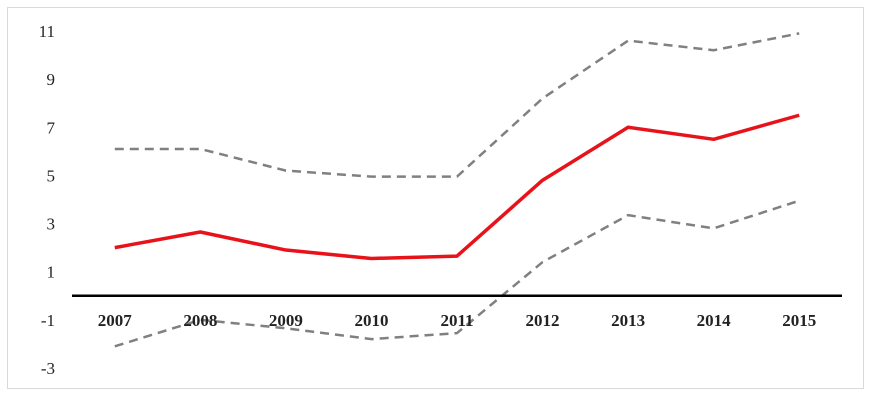 The image size is (882, 404). Describe the element at coordinates (48, 320) in the screenshot. I see `y-tick-label: -1` at that location.